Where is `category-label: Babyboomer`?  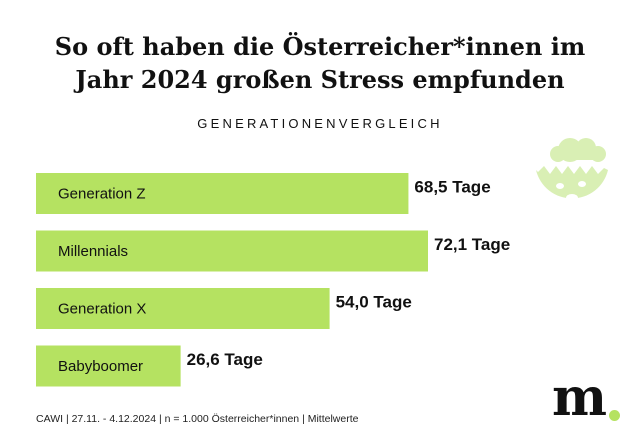 category-label: Babyboomer is located at coordinates (100, 366).